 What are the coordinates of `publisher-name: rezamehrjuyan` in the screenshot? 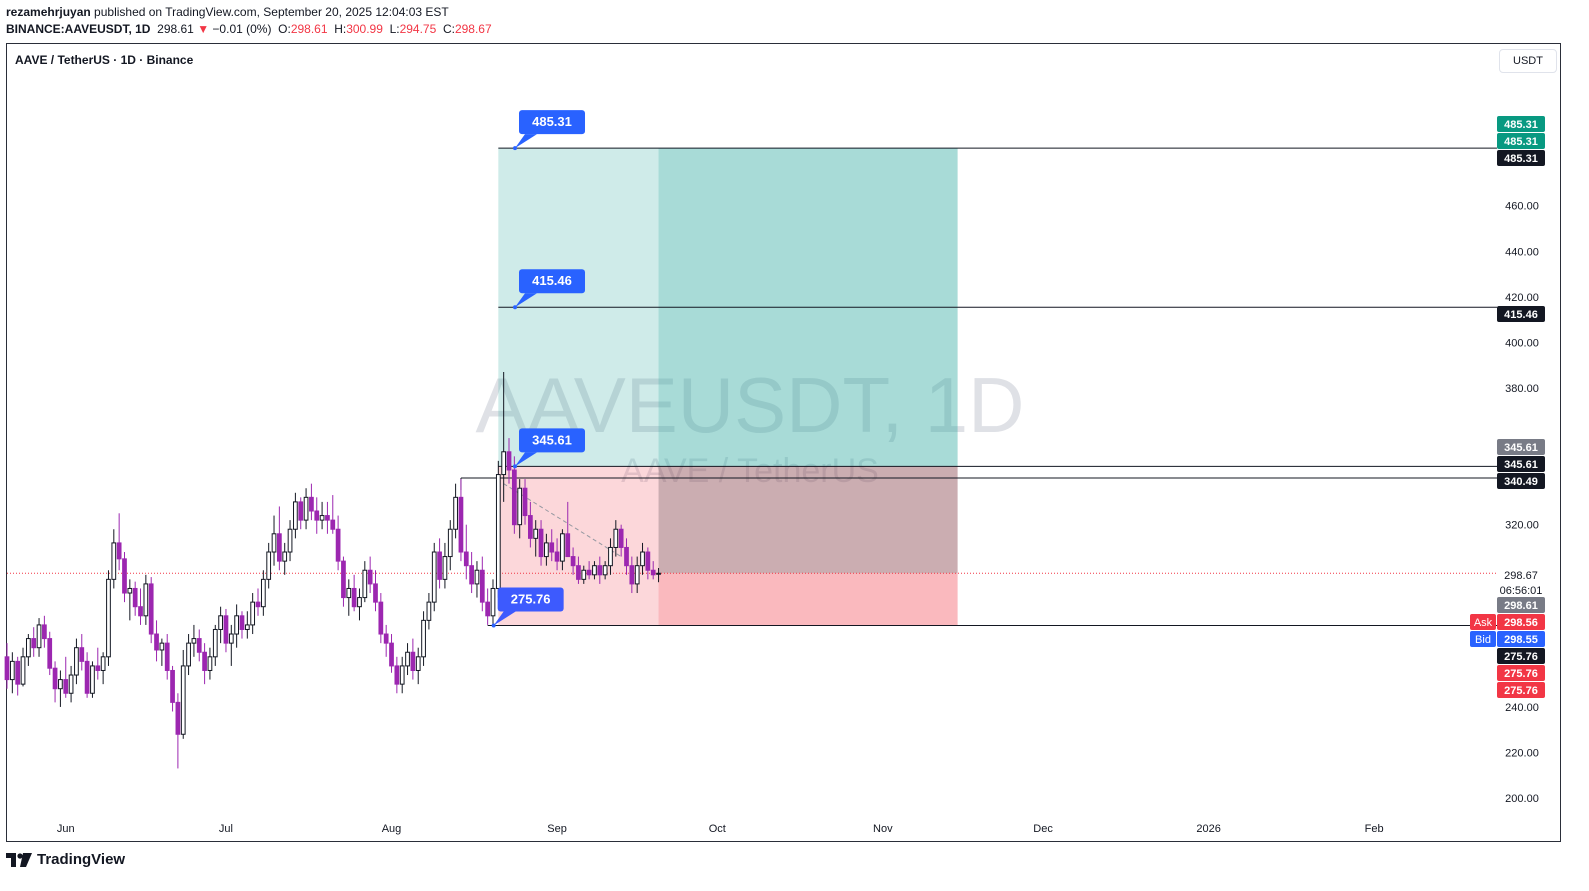 It's located at (48, 12).